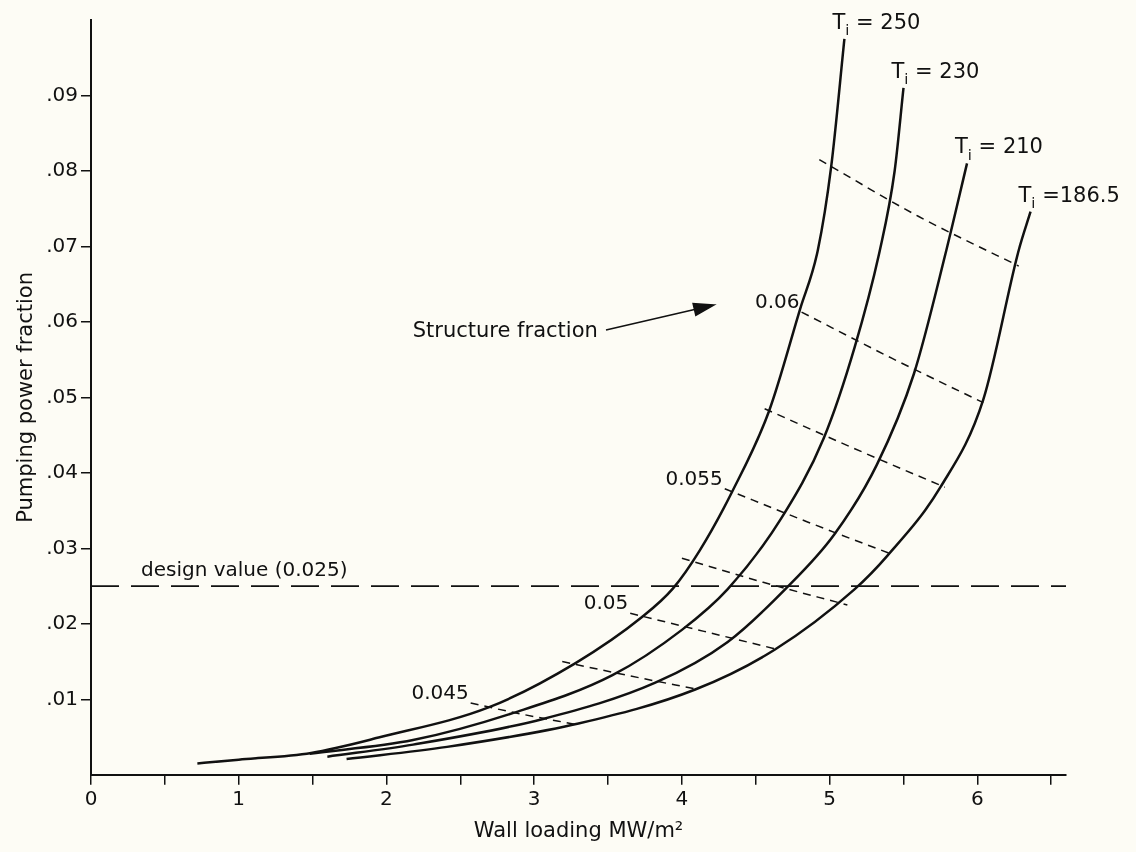 The height and width of the screenshot is (852, 1136). Describe the element at coordinates (386, 798) in the screenshot. I see `x-tick-label: 2` at that location.